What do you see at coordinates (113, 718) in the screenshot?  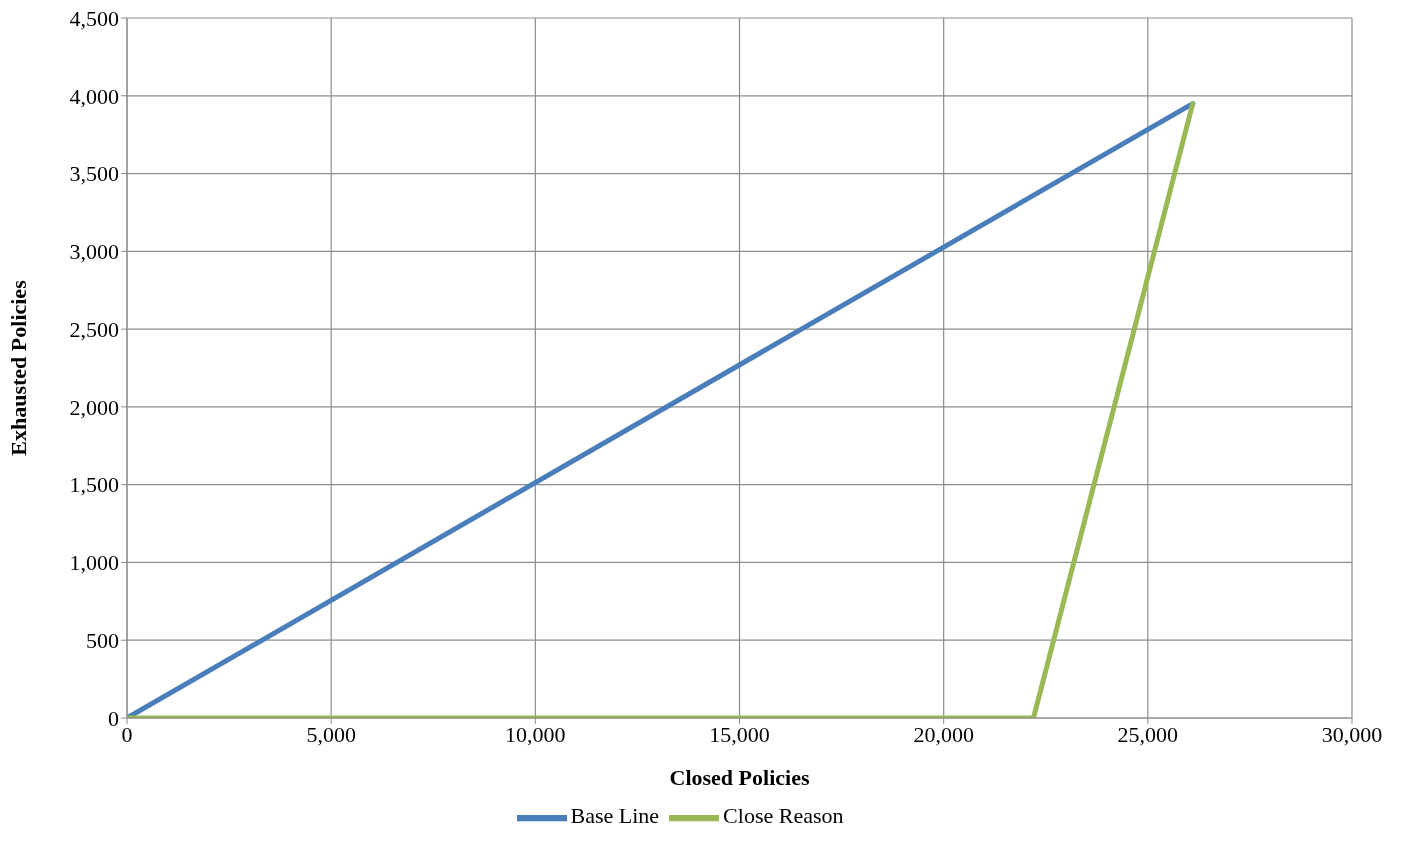 I see `y-tick-label: 0` at bounding box center [113, 718].